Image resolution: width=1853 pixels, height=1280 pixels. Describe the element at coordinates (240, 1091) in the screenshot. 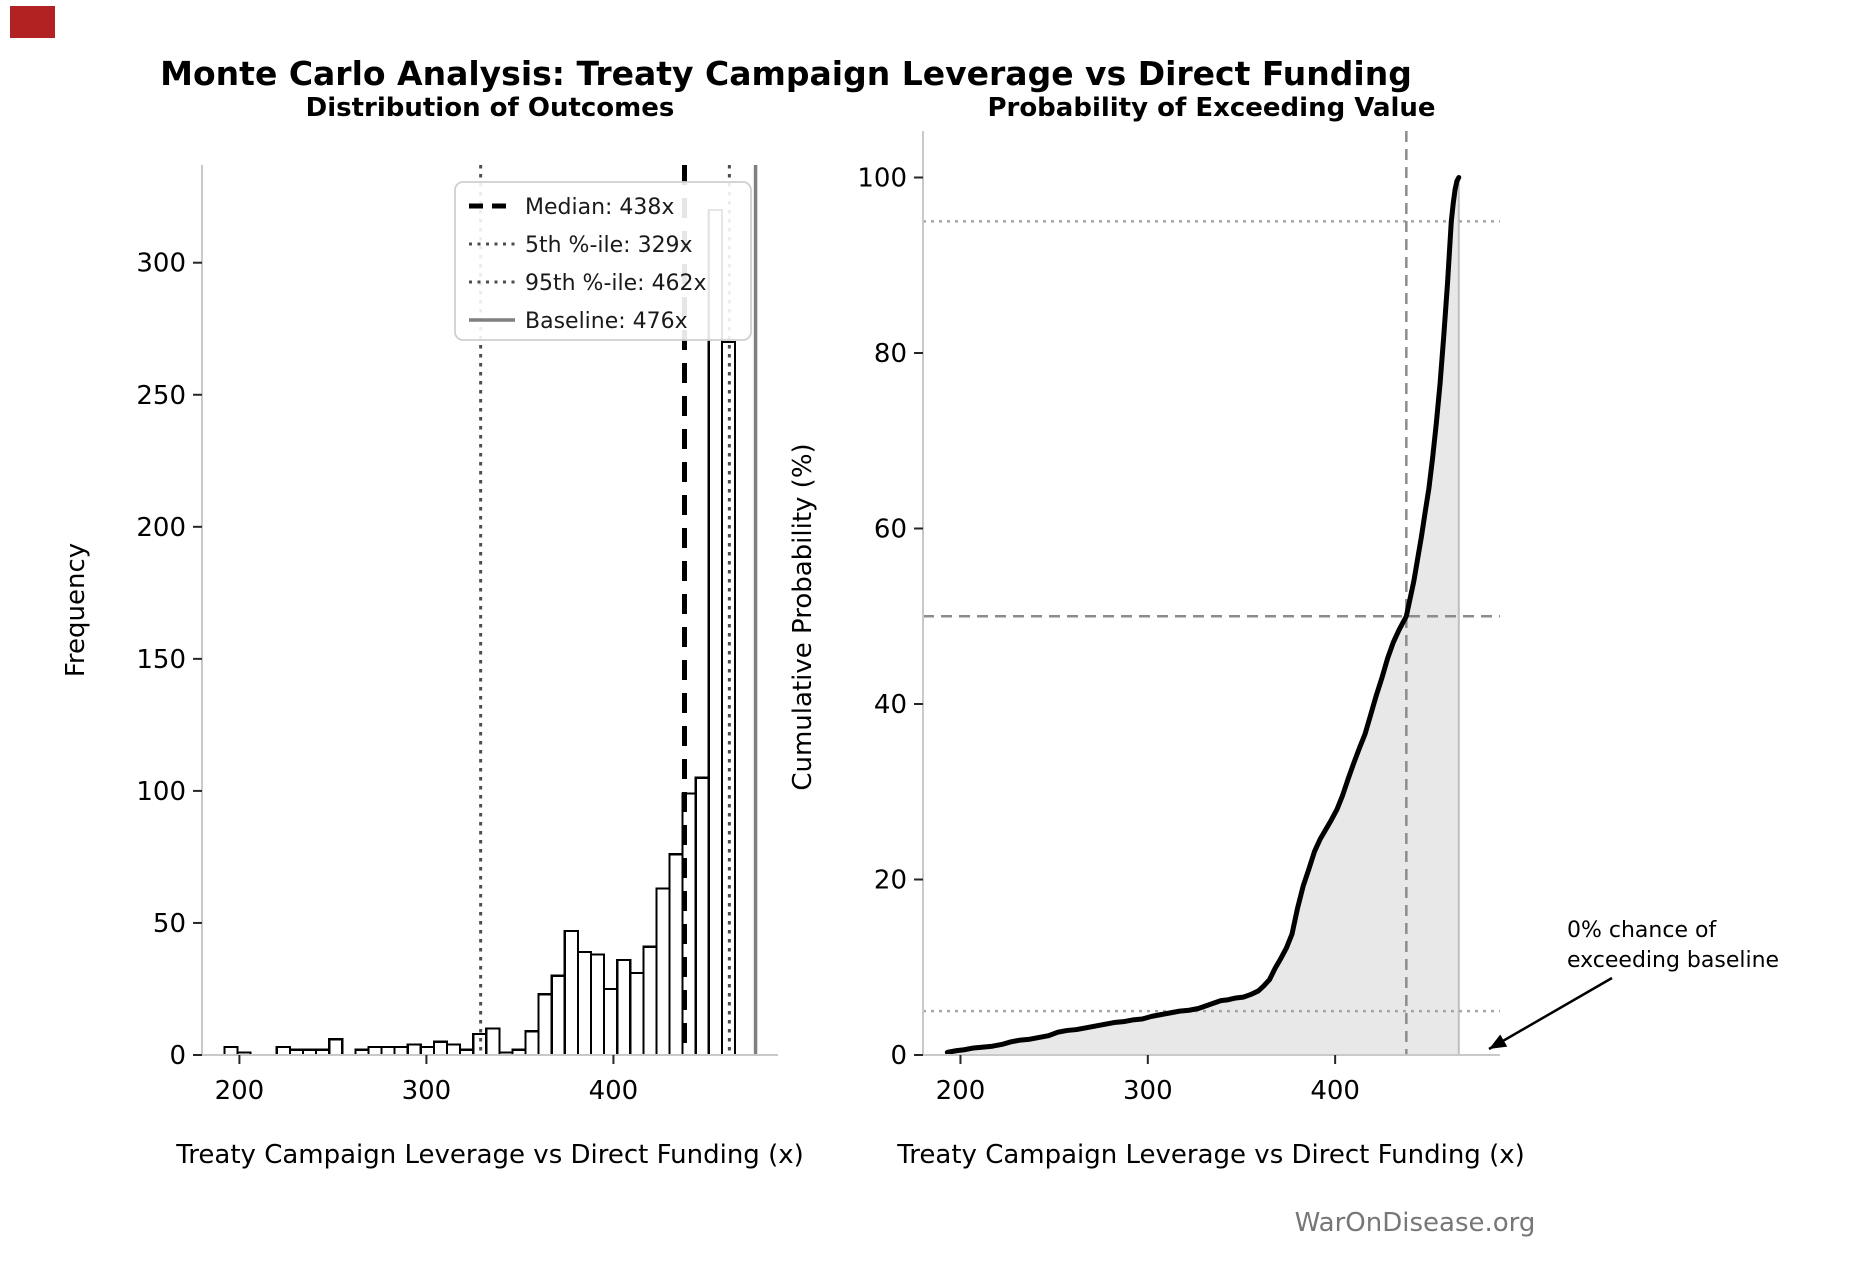

I see `left-x-tick-label: 200` at that location.